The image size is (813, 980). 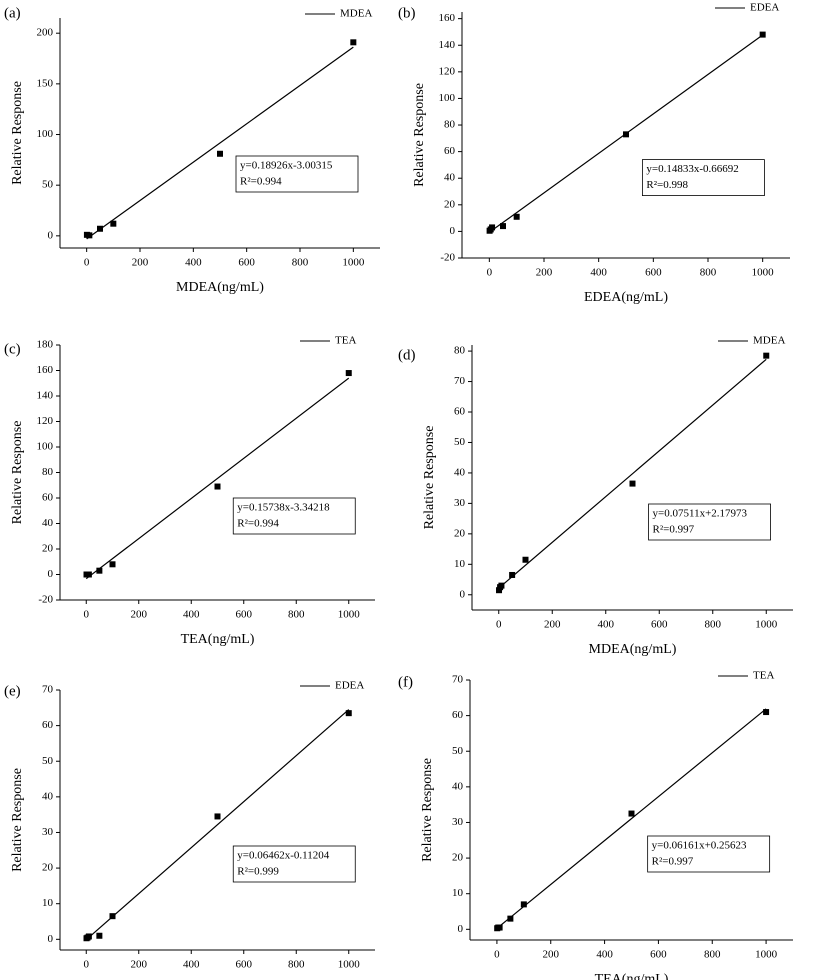 What do you see at coordinates (48, 472) in the screenshot?
I see `y-tick-label: 80` at bounding box center [48, 472].